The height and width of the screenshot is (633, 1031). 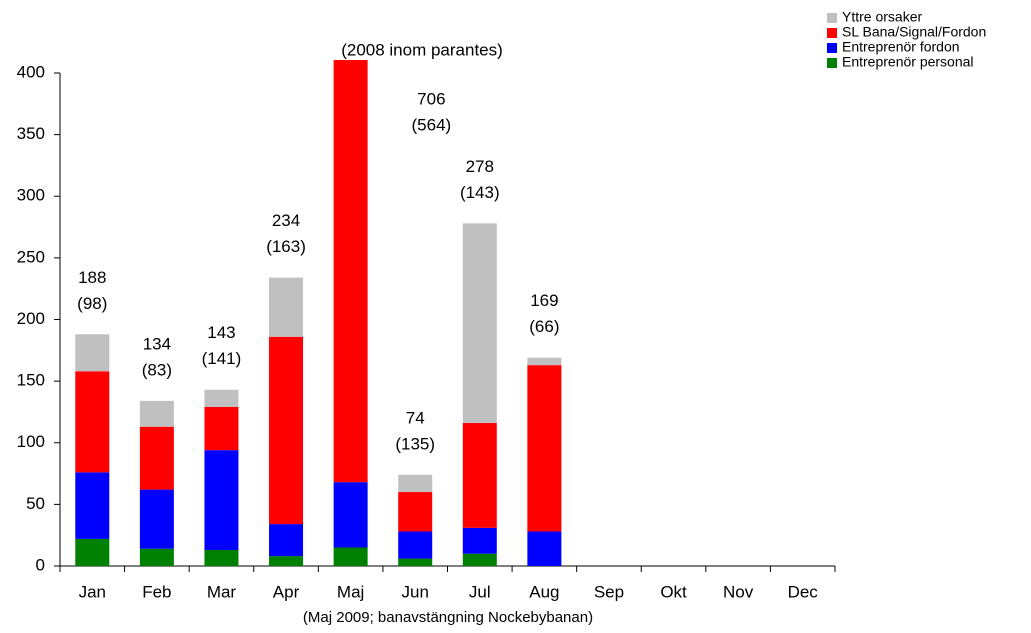 I want to click on total-label: 74, so click(x=415, y=417).